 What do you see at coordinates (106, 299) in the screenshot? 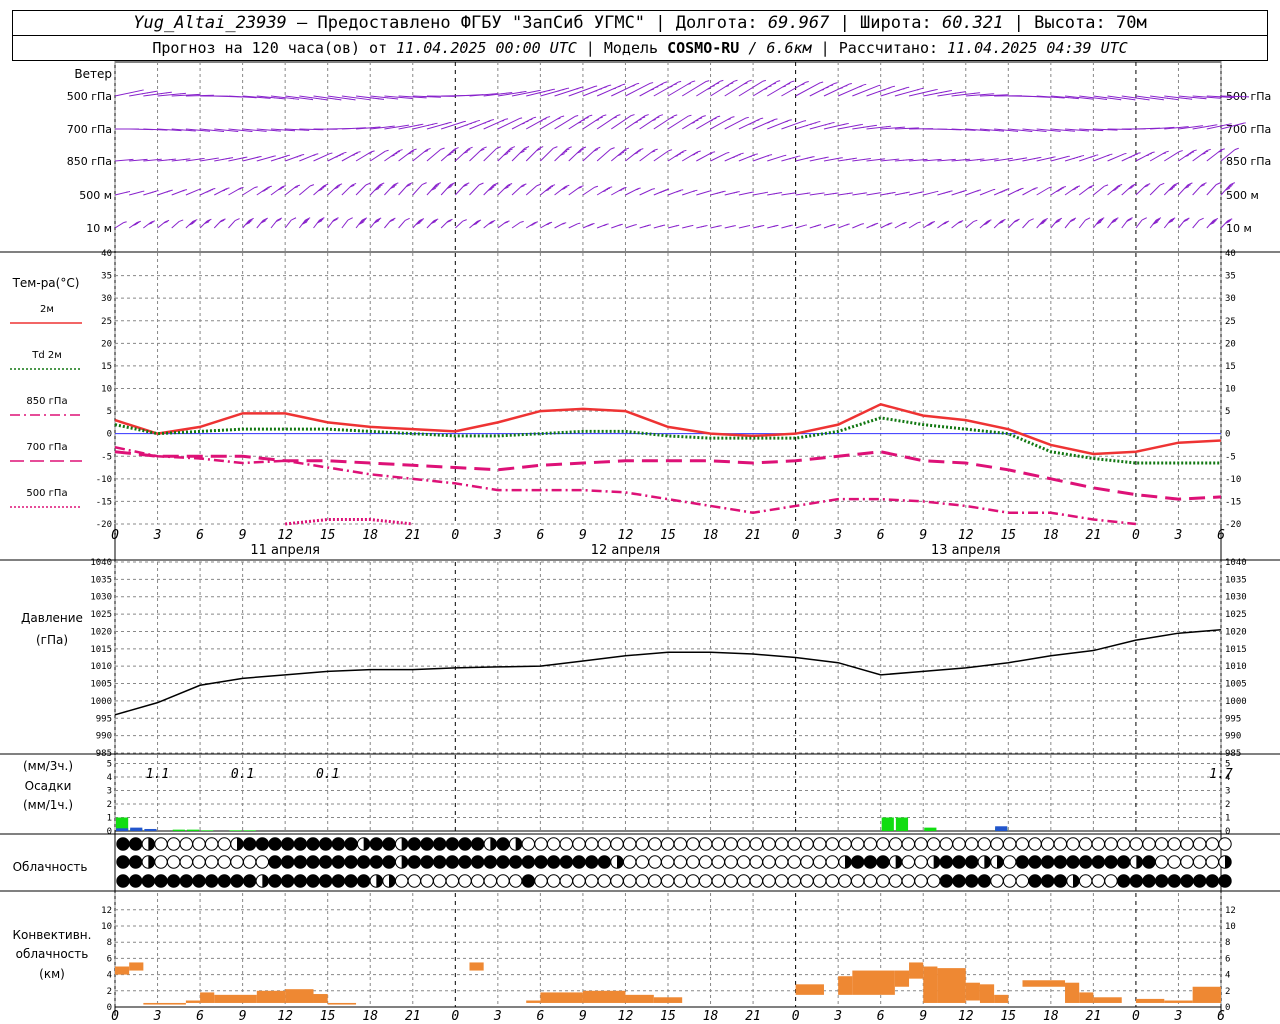
I see `temp-ytick-left: 30` at bounding box center [106, 299].